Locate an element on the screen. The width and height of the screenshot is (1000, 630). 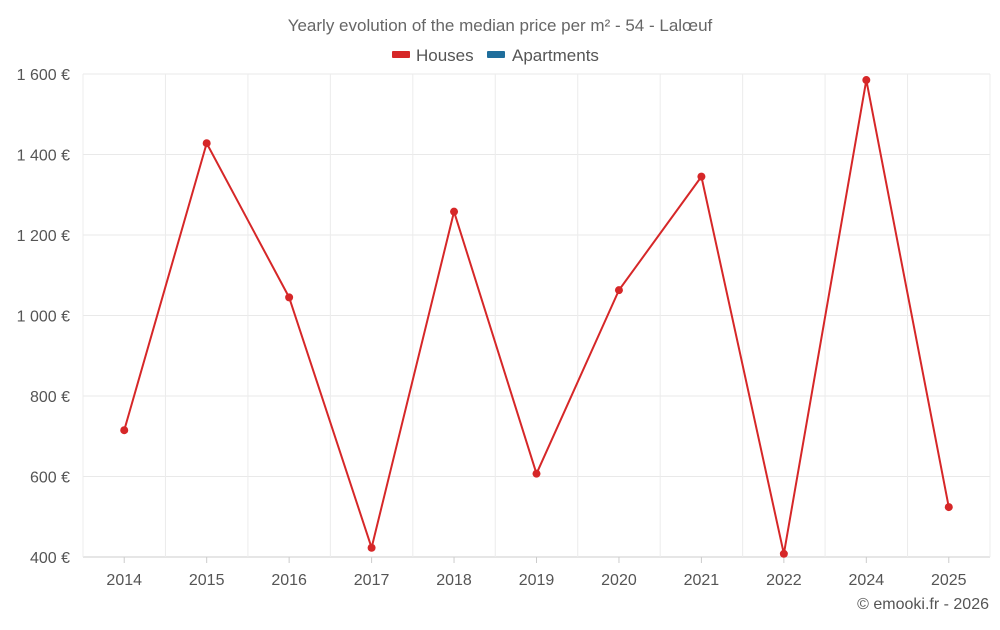
y-tick-label: 600 € is located at coordinates (50, 478).